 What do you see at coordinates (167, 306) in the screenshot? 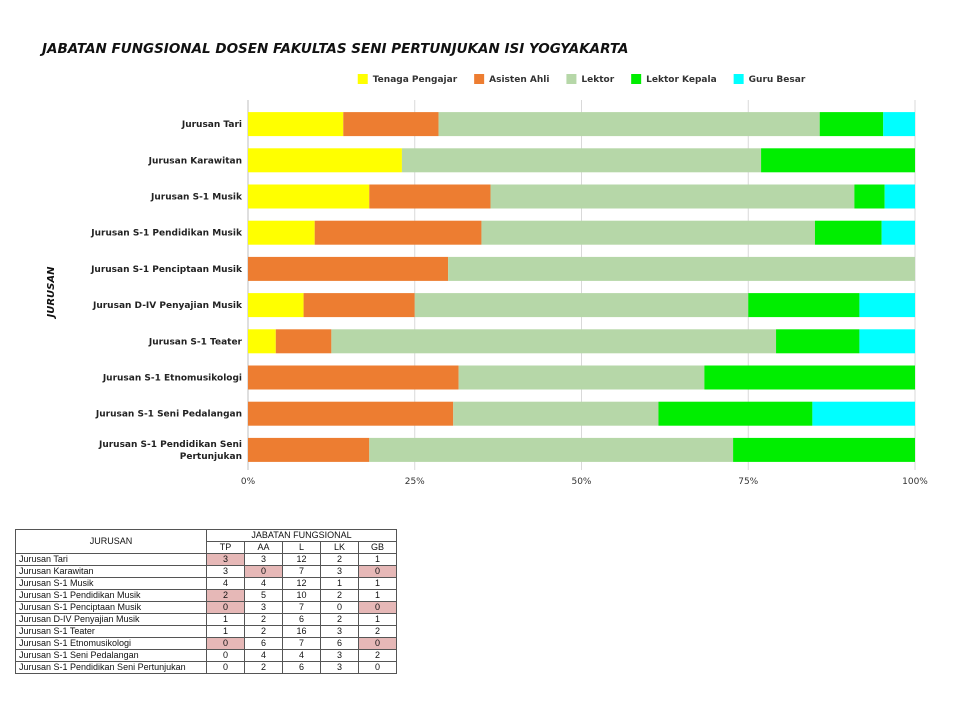
I see `category-label: Jurusan D-IV Penyajian Musik` at bounding box center [167, 306].